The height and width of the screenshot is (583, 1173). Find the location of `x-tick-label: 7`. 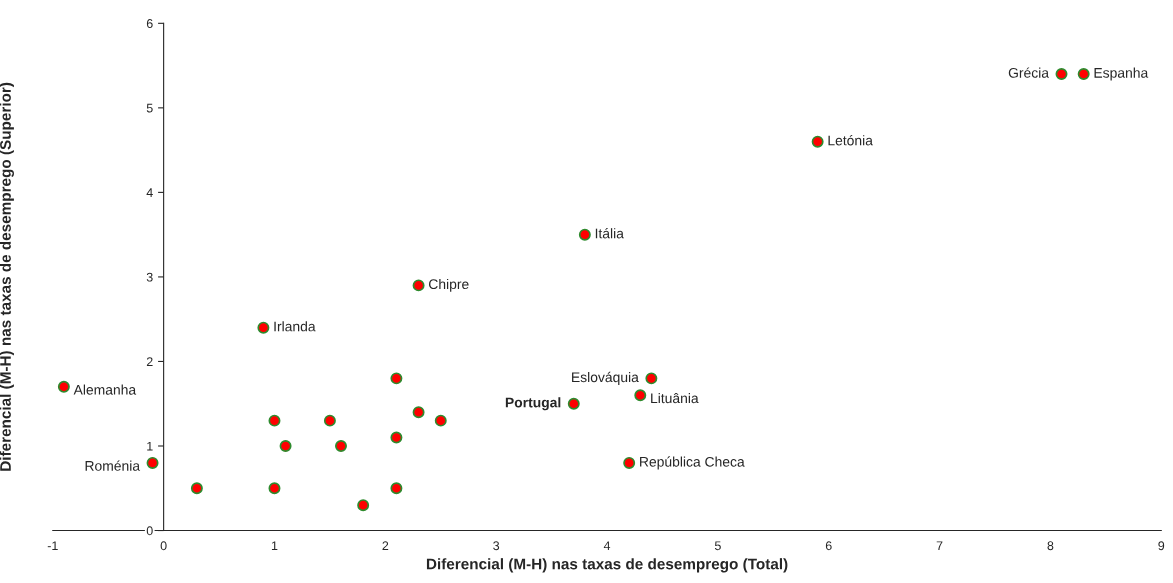

x-tick-label: 7 is located at coordinates (939, 546).